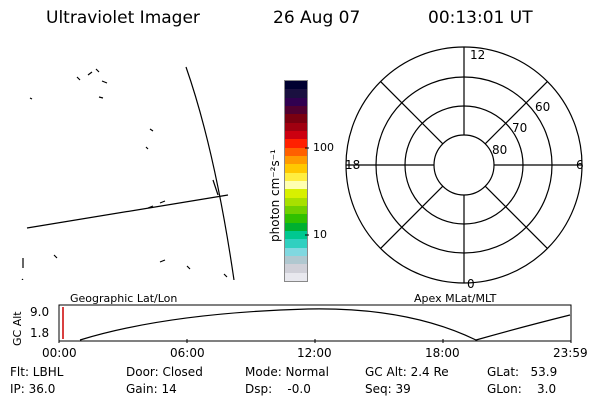  I want to click on gc-alt-axis-title: GC Alt, so click(17, 328).